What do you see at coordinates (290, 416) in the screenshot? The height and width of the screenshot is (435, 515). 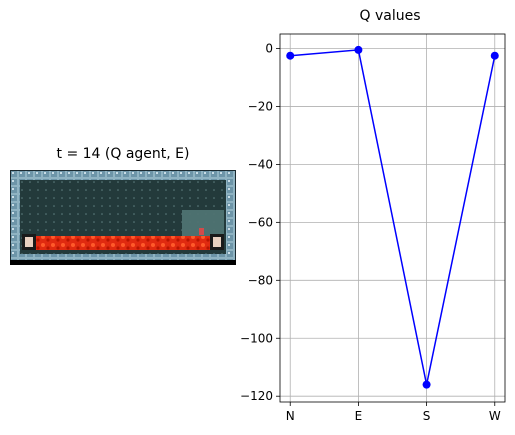 I see `x-tick-label: N` at bounding box center [290, 416].